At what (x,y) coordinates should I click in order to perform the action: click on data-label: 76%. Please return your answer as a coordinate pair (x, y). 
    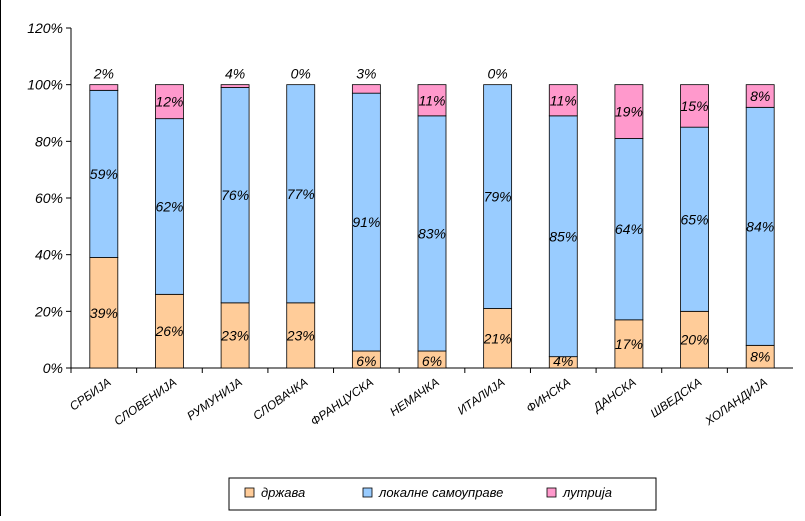
    Looking at the image, I should click on (235, 195).